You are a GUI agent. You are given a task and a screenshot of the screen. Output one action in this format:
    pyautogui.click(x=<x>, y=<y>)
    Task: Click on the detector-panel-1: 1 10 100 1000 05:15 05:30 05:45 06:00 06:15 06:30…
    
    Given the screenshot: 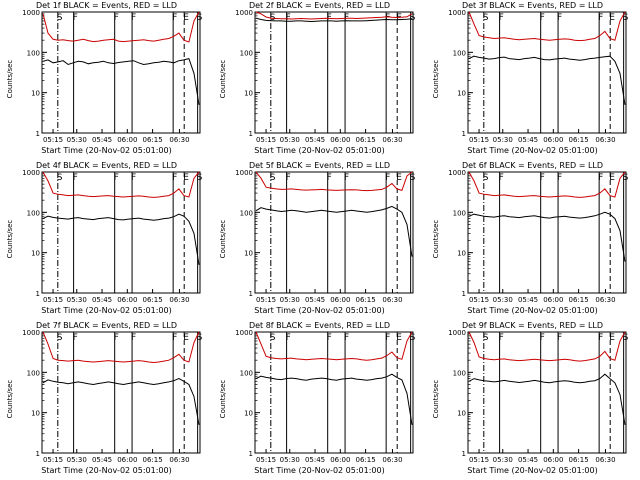 What is the action you would take?
    pyautogui.click(x=106, y=80)
    